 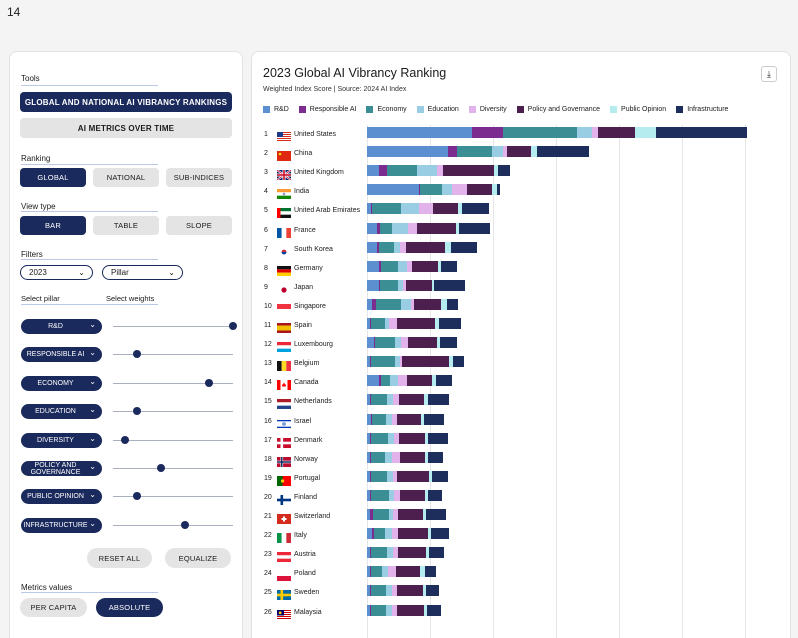 What do you see at coordinates (142, 272) in the screenshot?
I see `pillar-dropdown: Pillar ⌄` at bounding box center [142, 272].